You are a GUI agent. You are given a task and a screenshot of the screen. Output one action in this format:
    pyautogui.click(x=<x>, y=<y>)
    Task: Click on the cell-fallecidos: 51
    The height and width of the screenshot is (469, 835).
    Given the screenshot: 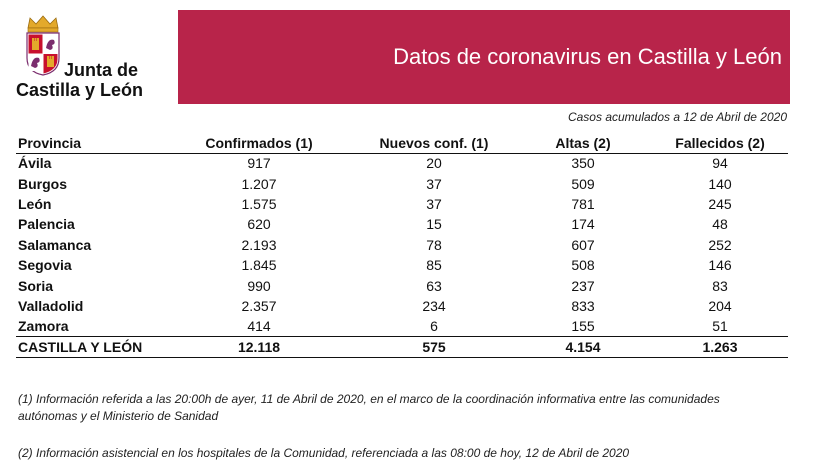 What is the action you would take?
    pyautogui.click(x=720, y=326)
    